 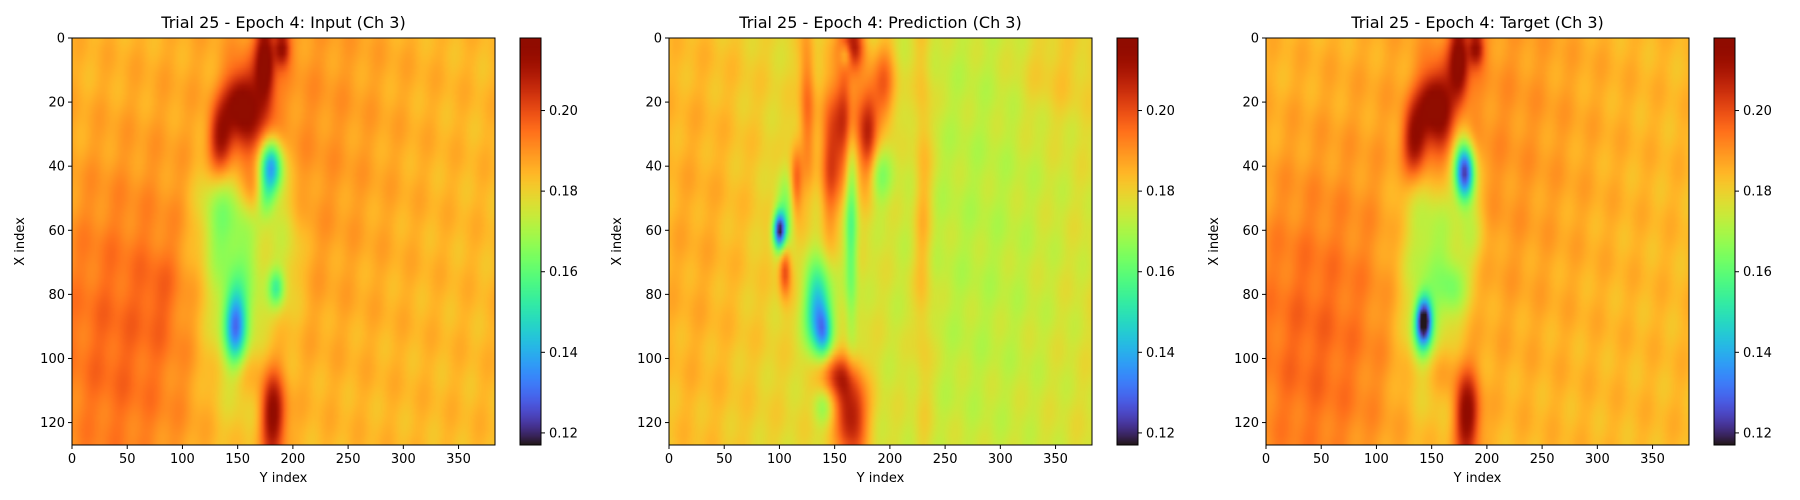 What do you see at coordinates (548, 241) in the screenshot?
I see `colorbar-input: 0.12 0.14 0.16 0.18 0.20` at bounding box center [548, 241].